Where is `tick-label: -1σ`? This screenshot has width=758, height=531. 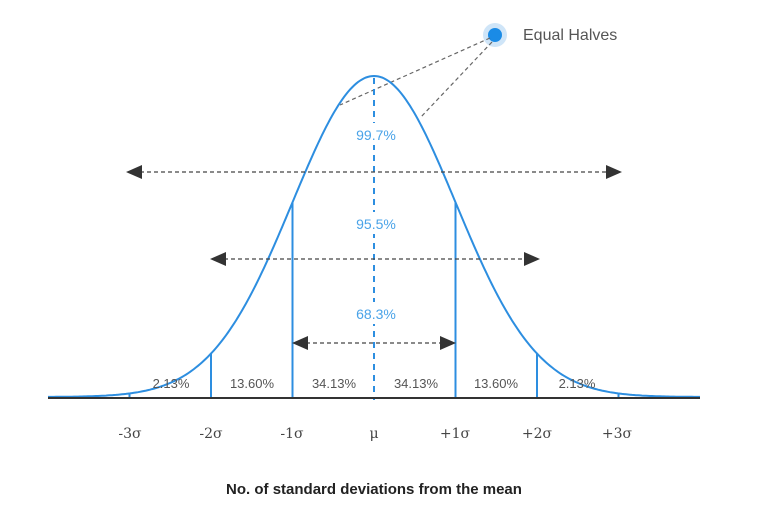 tick-label: -1σ is located at coordinates (292, 434).